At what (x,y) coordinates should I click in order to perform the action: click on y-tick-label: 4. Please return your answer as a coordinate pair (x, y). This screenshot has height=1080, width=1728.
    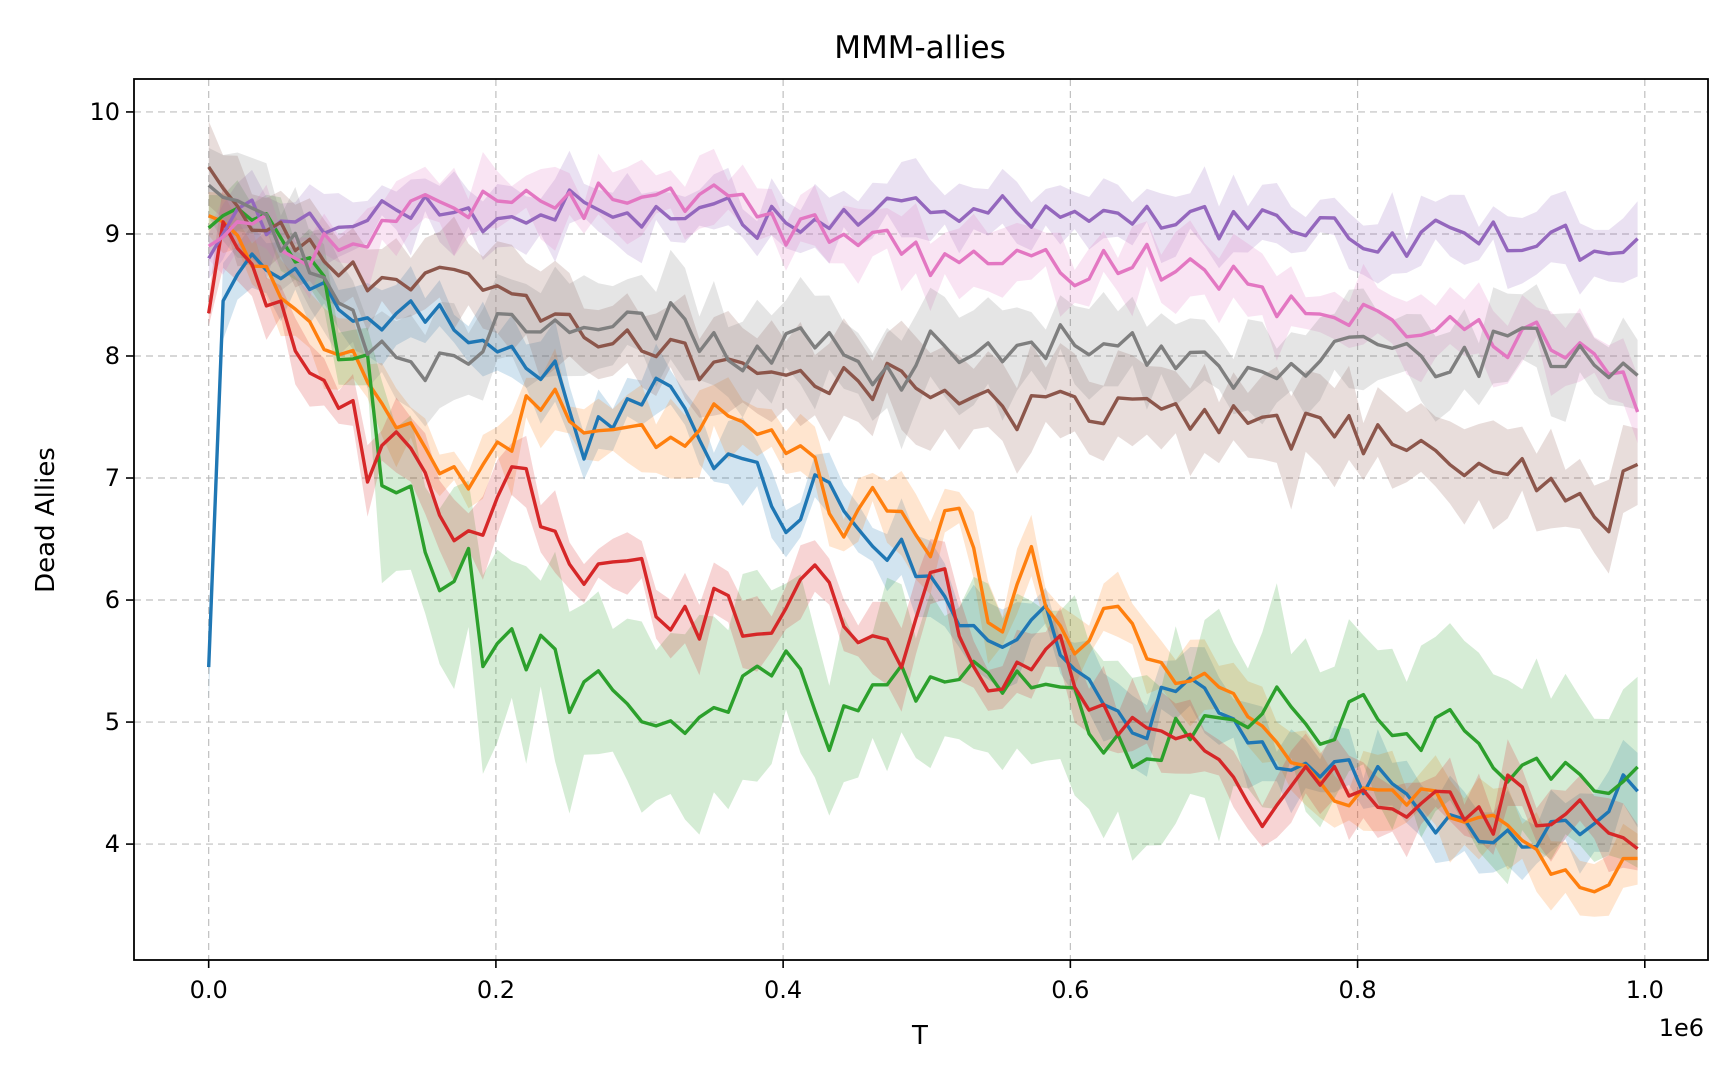
    Looking at the image, I should click on (112, 844).